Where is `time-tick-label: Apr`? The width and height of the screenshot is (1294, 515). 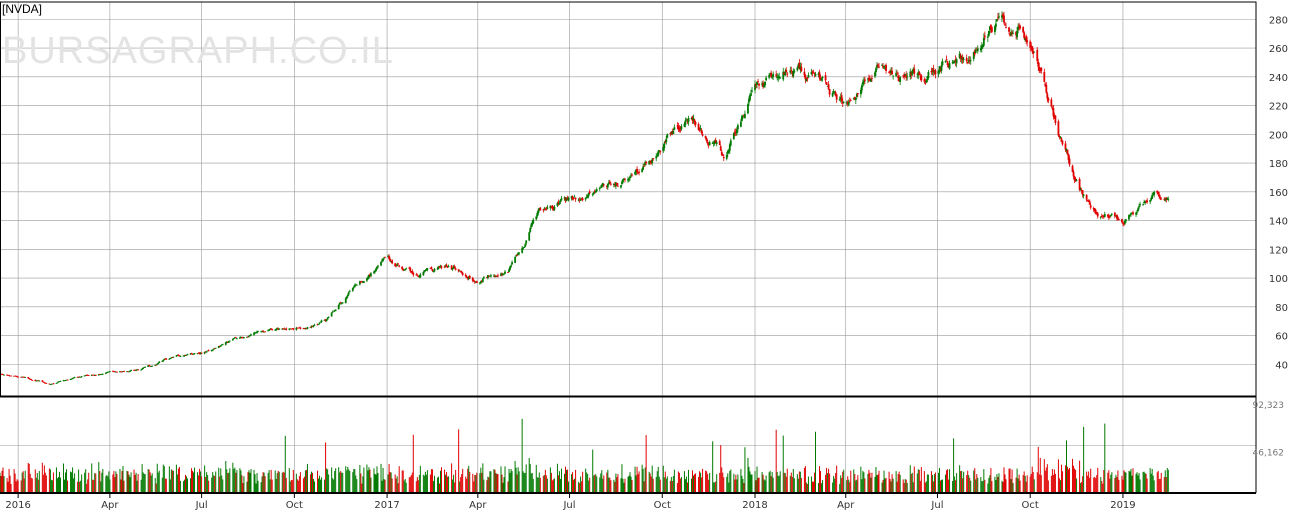
time-tick-label: Apr is located at coordinates (846, 505).